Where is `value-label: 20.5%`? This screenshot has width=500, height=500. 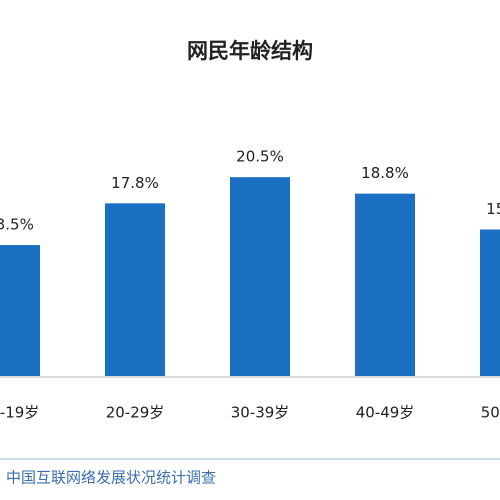 value-label: 20.5% is located at coordinates (260, 157).